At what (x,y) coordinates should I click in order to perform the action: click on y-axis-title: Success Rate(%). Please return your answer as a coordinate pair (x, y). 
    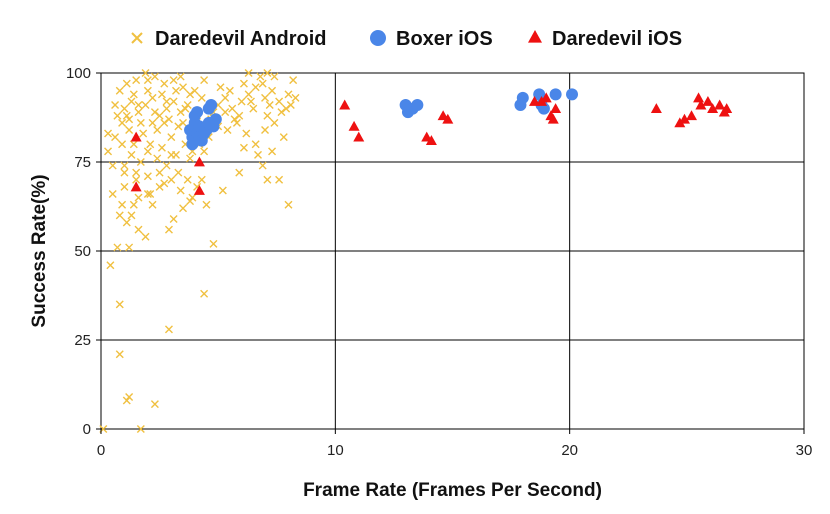
    Looking at the image, I should click on (39, 250).